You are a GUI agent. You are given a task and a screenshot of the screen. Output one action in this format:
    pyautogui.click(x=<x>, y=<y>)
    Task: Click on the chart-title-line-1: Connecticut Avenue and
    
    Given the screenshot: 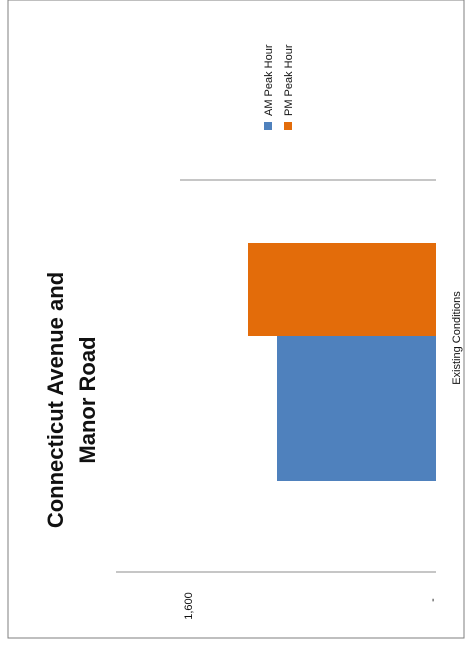 What is the action you would take?
    pyautogui.click(x=55, y=400)
    